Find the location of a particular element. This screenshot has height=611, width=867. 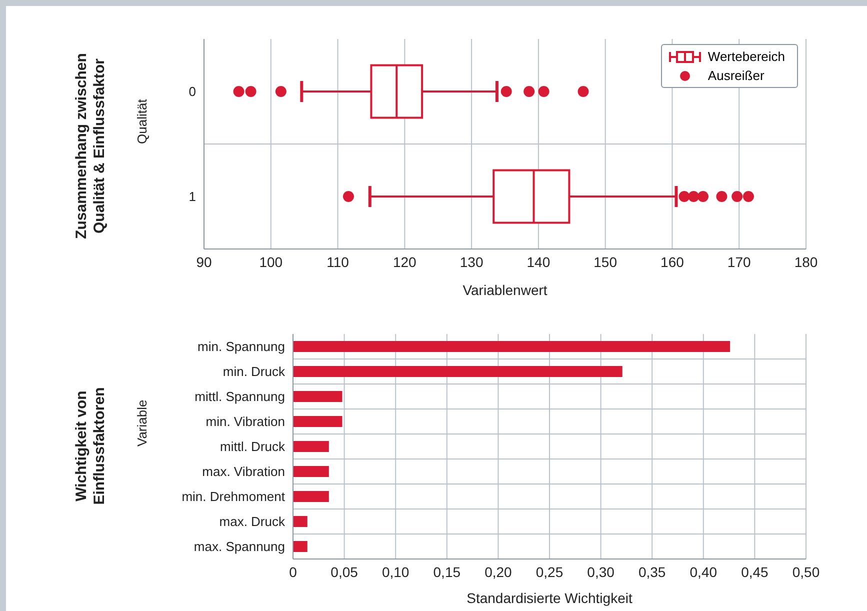

x-tick-label: 0,05 is located at coordinates (344, 572).